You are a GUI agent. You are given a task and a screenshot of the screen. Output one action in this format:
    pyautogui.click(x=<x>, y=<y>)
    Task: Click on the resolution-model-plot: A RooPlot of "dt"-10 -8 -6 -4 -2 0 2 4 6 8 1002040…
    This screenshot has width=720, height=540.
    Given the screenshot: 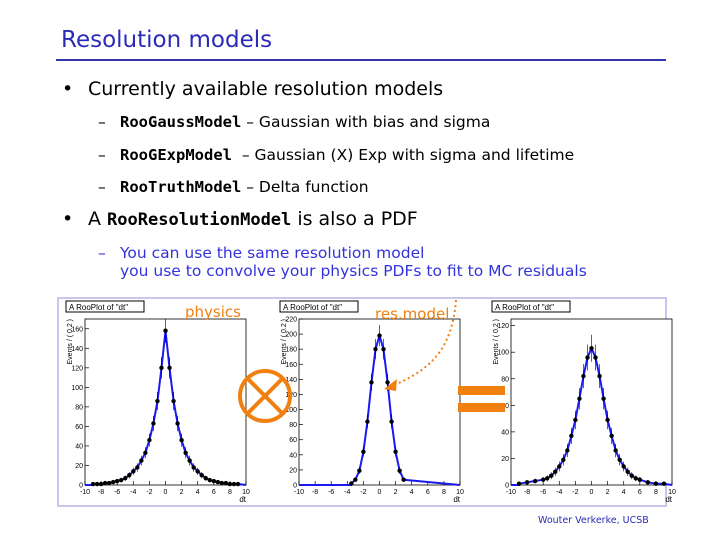 What is the action you would take?
    pyautogui.click(x=371, y=402)
    